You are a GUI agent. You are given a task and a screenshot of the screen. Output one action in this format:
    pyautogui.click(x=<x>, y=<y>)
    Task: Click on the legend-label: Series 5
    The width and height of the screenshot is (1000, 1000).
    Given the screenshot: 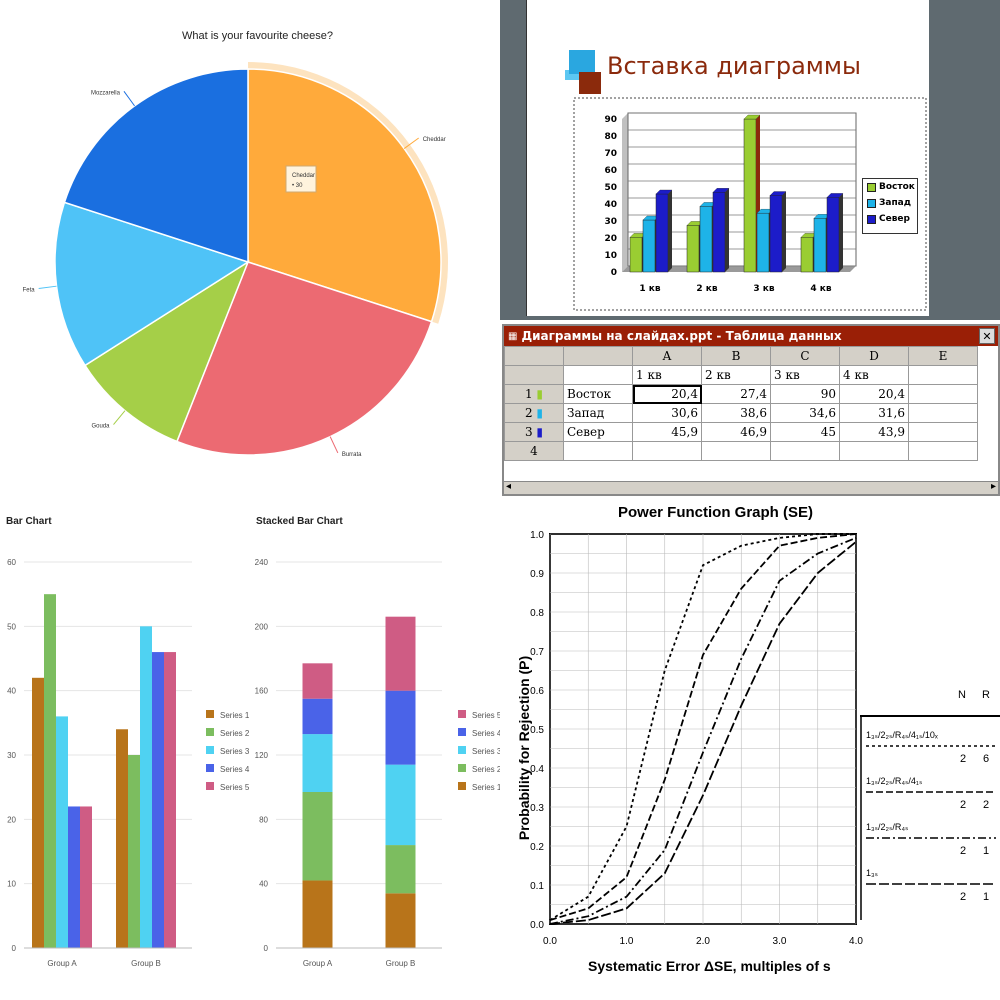 What is the action you would take?
    pyautogui.click(x=486, y=715)
    